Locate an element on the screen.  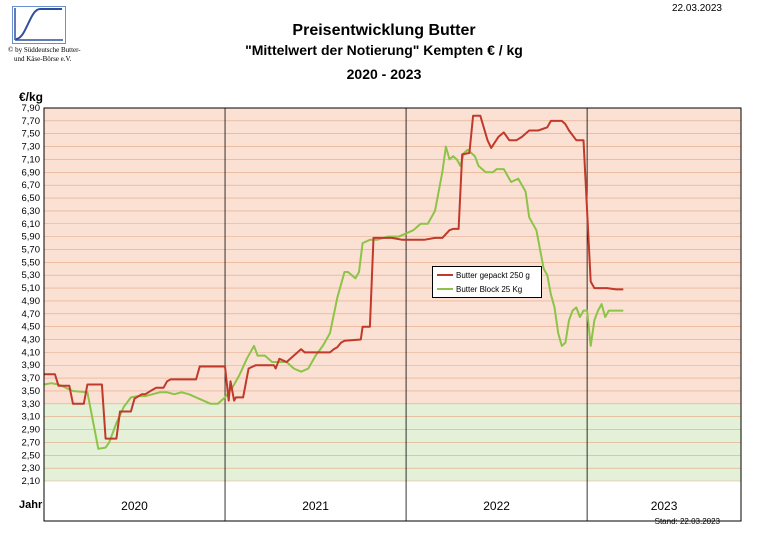
year-label: 2023 is located at coordinates (664, 506).